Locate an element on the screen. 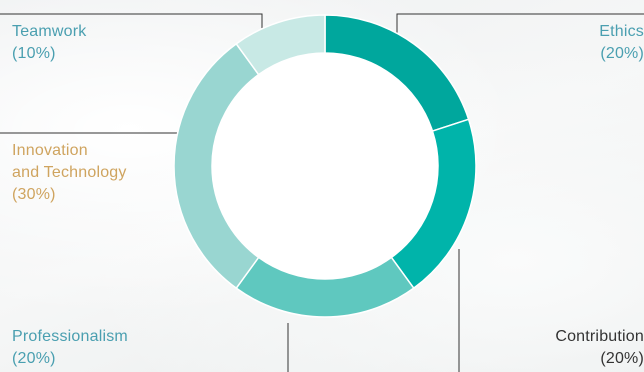 Image resolution: width=644 pixels, height=372 pixels. label-ethics: Ethics (20%) is located at coordinates (621, 43).